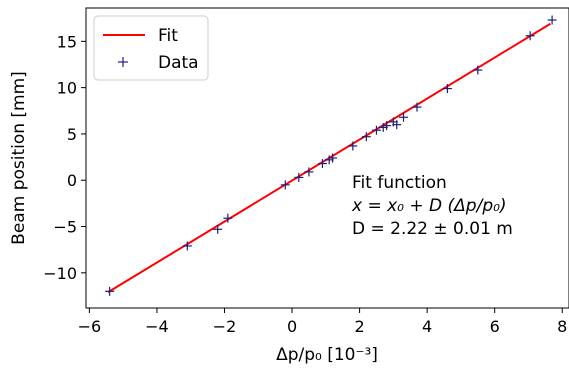  What do you see at coordinates (399, 183) in the screenshot?
I see `annotation-line-1: Fit function` at bounding box center [399, 183].